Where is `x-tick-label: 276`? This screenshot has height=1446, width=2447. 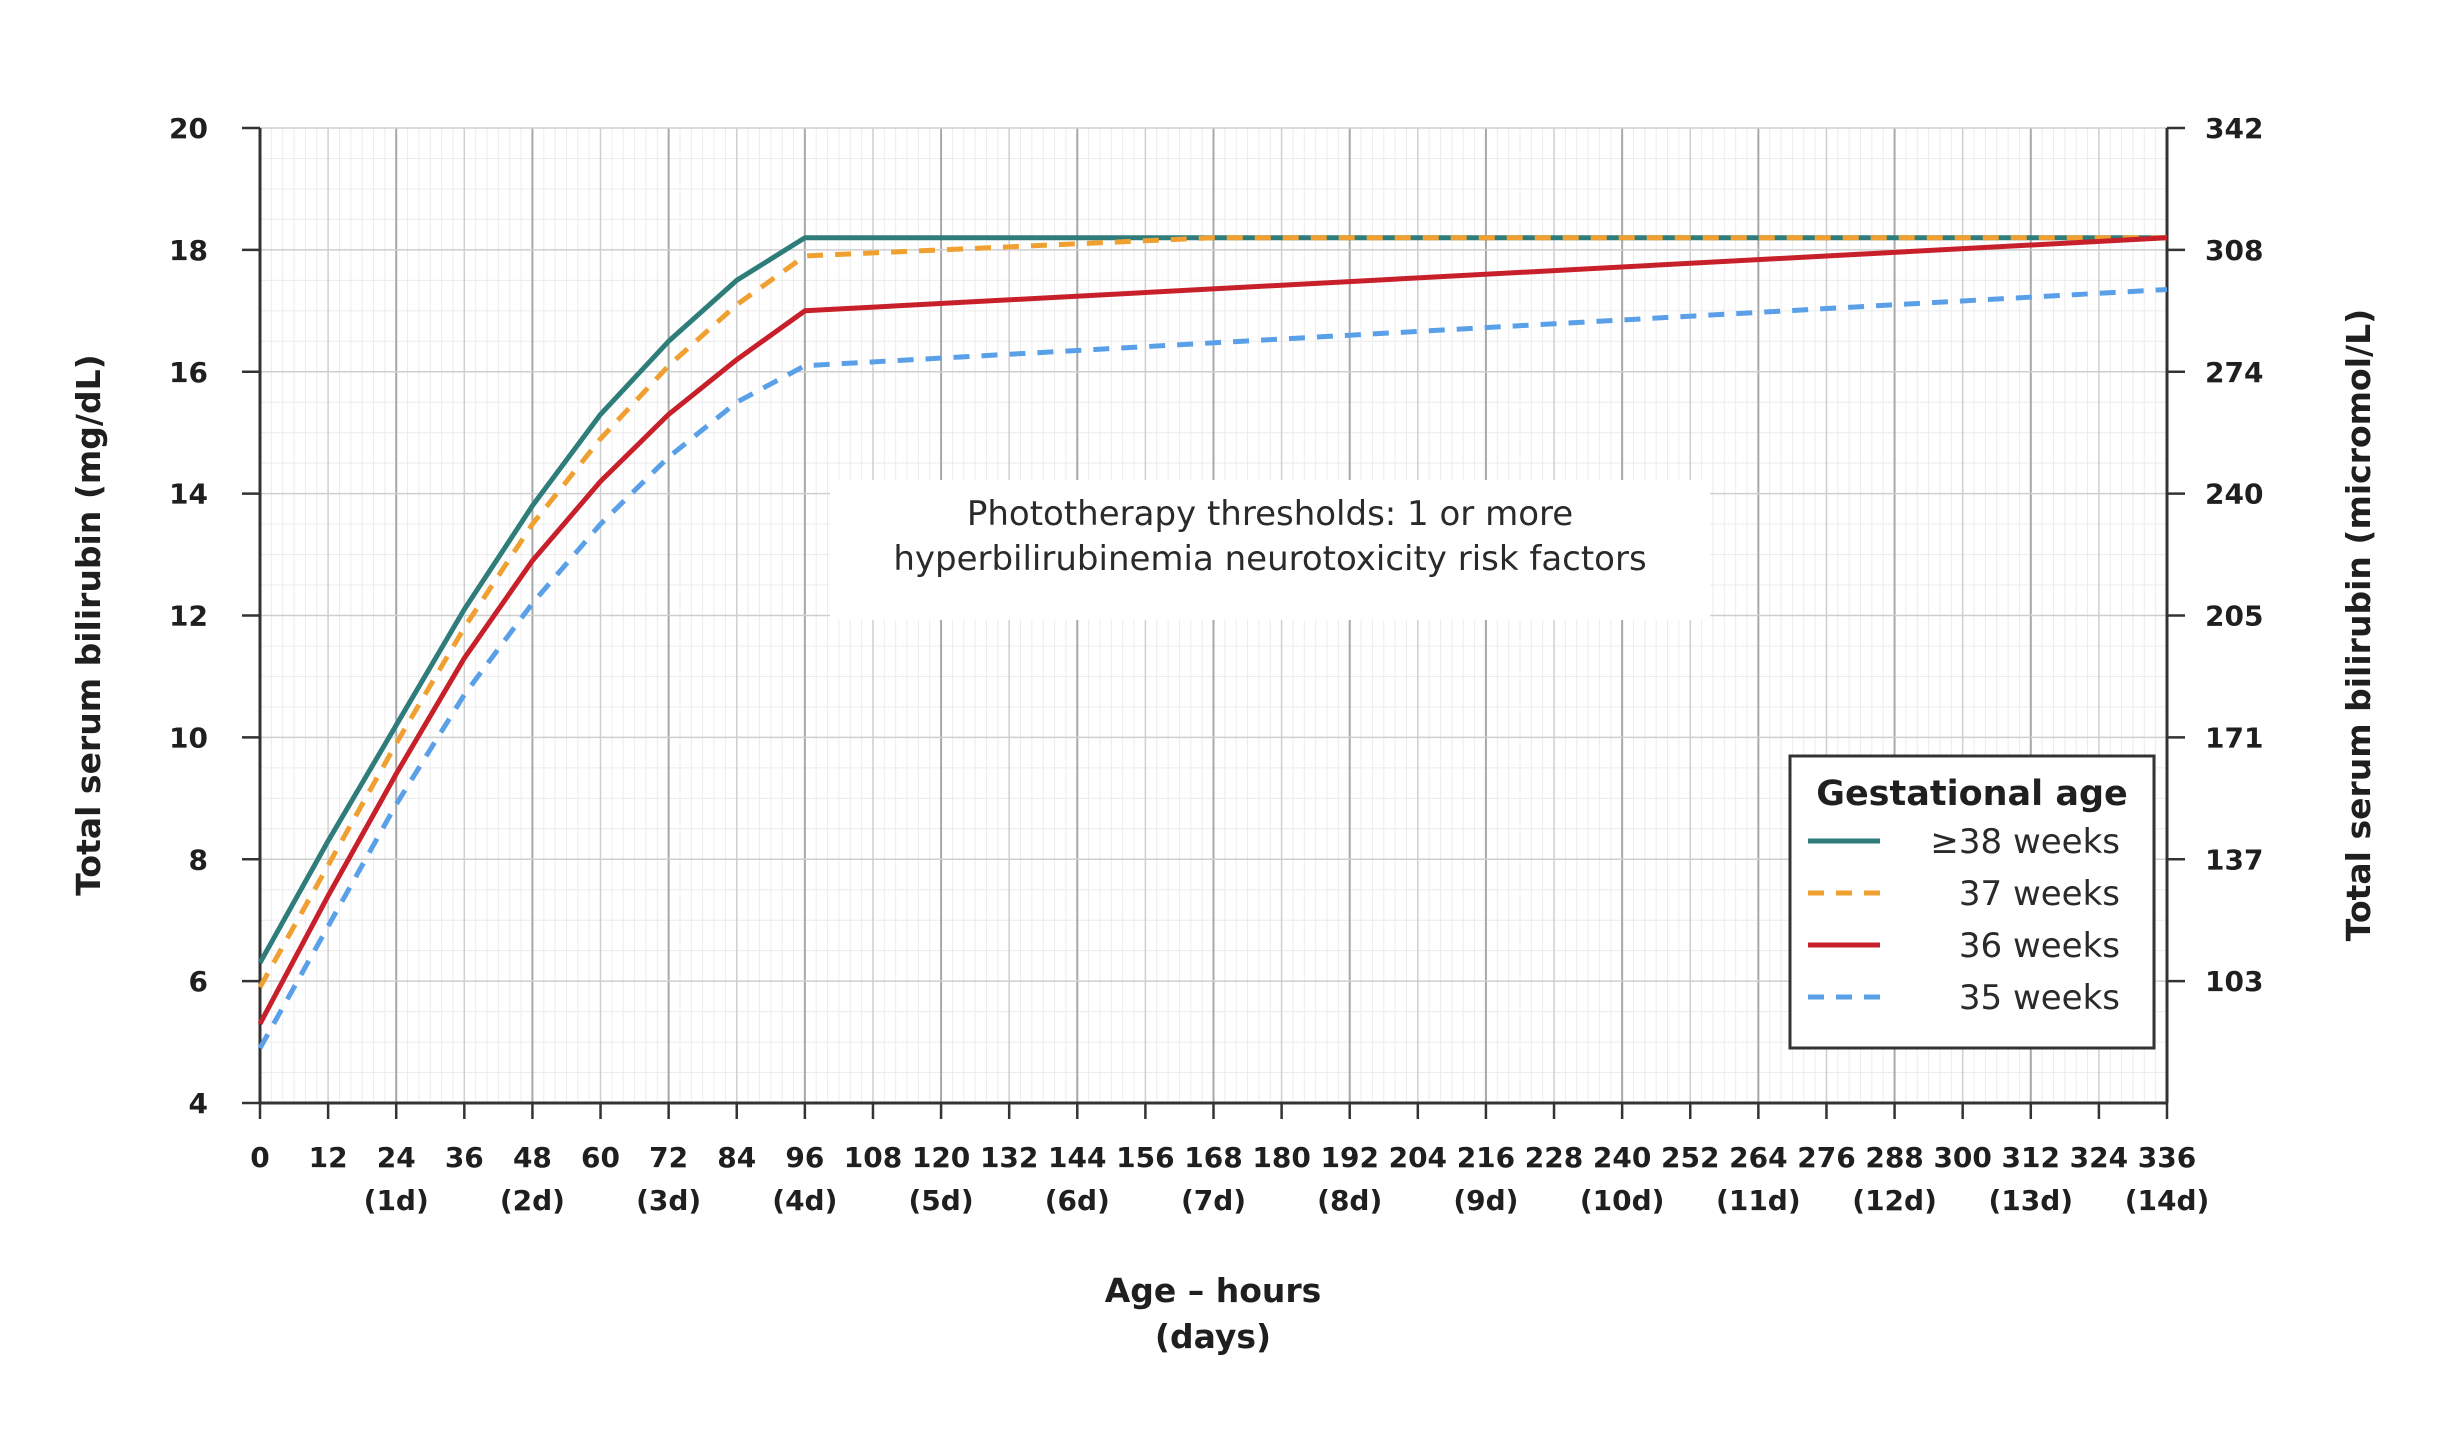 x-tick-label: 276 is located at coordinates (1826, 1157).